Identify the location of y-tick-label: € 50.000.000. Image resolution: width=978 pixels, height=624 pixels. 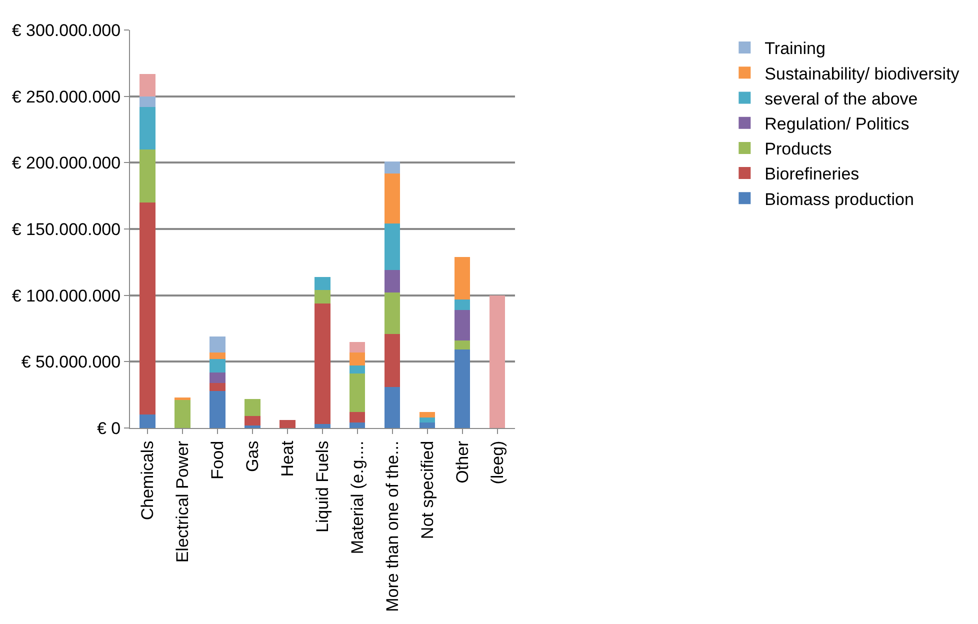
(71, 362).